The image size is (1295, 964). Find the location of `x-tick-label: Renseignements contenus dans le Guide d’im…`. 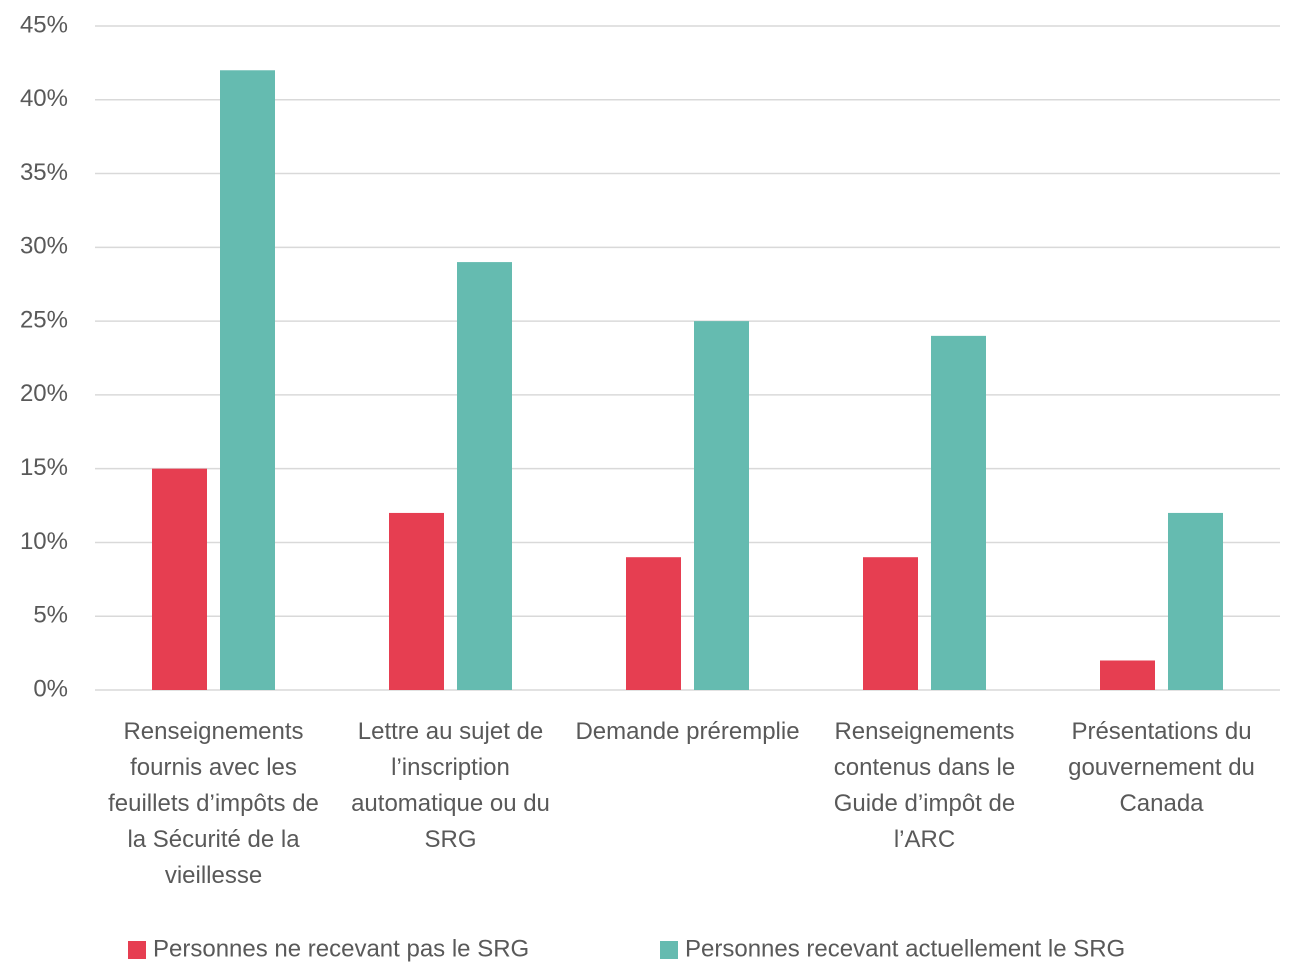

x-tick-label: Renseignements contenus dans le Guide d’im… is located at coordinates (924, 785).